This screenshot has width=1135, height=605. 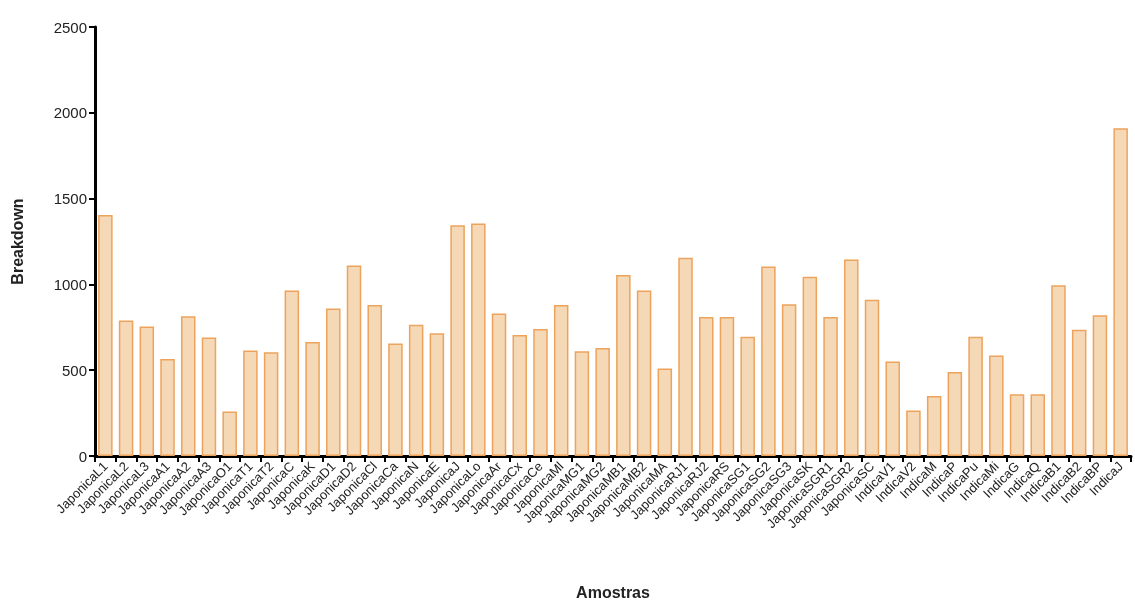 What do you see at coordinates (70, 113) in the screenshot?
I see `y-tick-label: 2000` at bounding box center [70, 113].